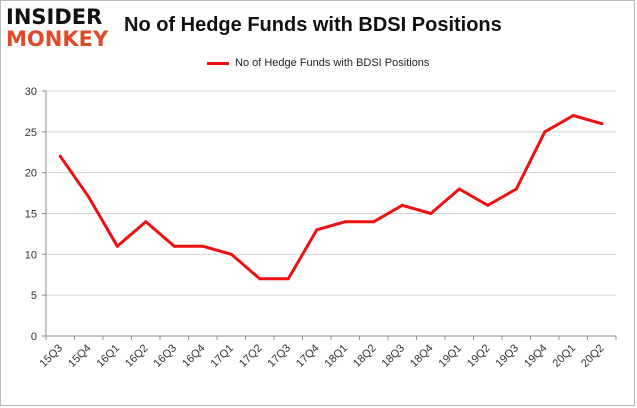 The image size is (637, 408). I want to click on y-tick-label-15: 15, so click(31, 215).